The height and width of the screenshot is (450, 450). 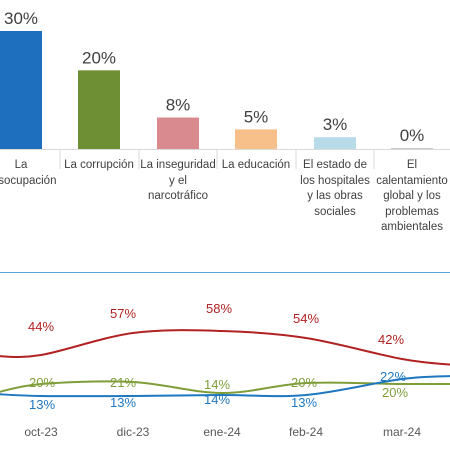 I want to click on bar-value-label-0: 30%, so click(x=21, y=18).